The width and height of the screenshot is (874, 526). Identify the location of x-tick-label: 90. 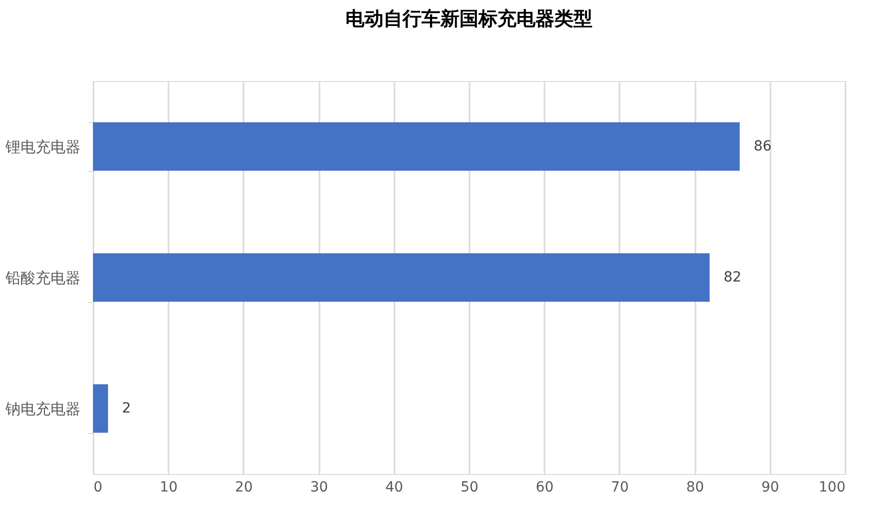
(770, 488).